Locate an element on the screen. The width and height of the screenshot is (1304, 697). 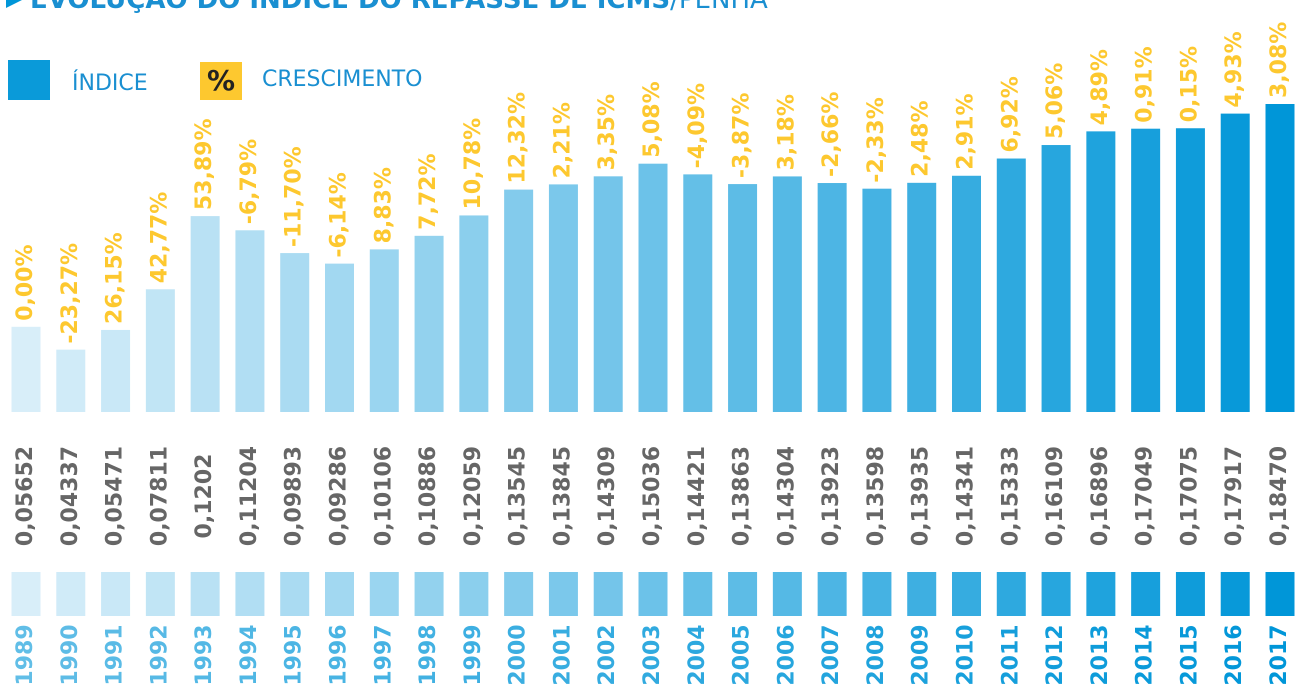
x-tick-label: 2011 is located at coordinates (1010, 654).